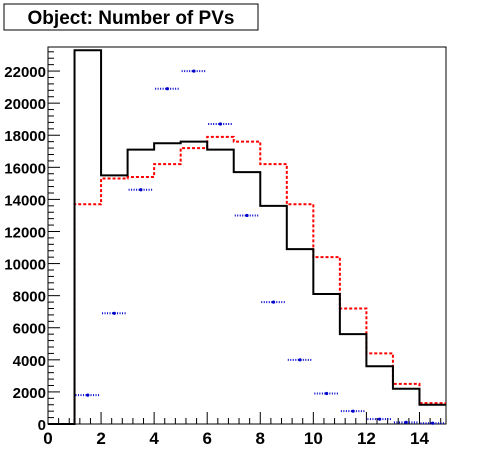 This screenshot has height=472, width=496. Describe the element at coordinates (100, 438) in the screenshot. I see `x-tick-label: 2` at that location.